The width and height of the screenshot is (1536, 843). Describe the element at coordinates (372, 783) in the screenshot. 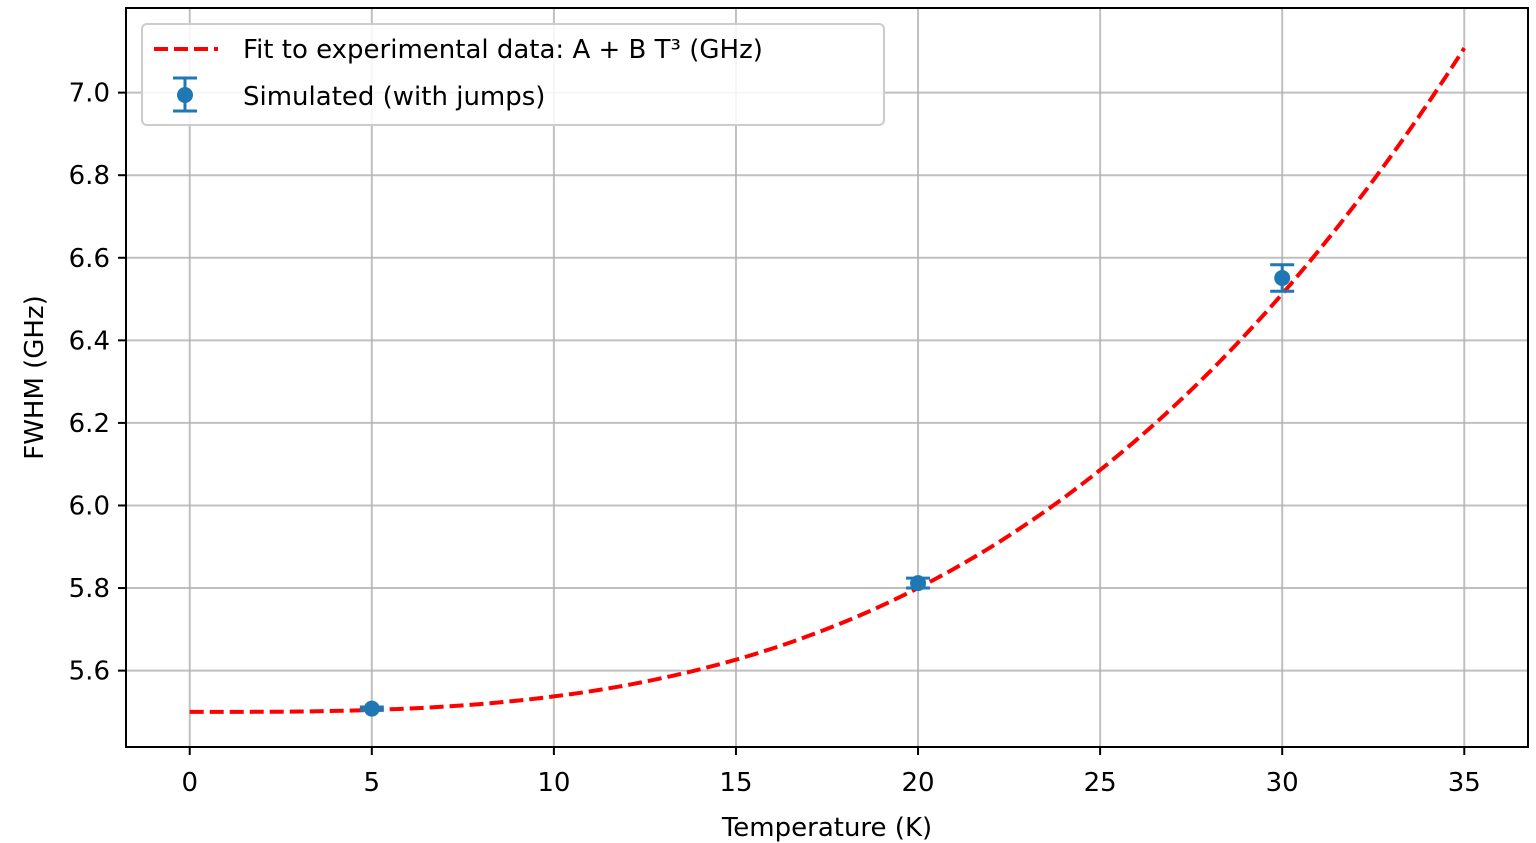

I see `x-tick-label: 5` at that location.